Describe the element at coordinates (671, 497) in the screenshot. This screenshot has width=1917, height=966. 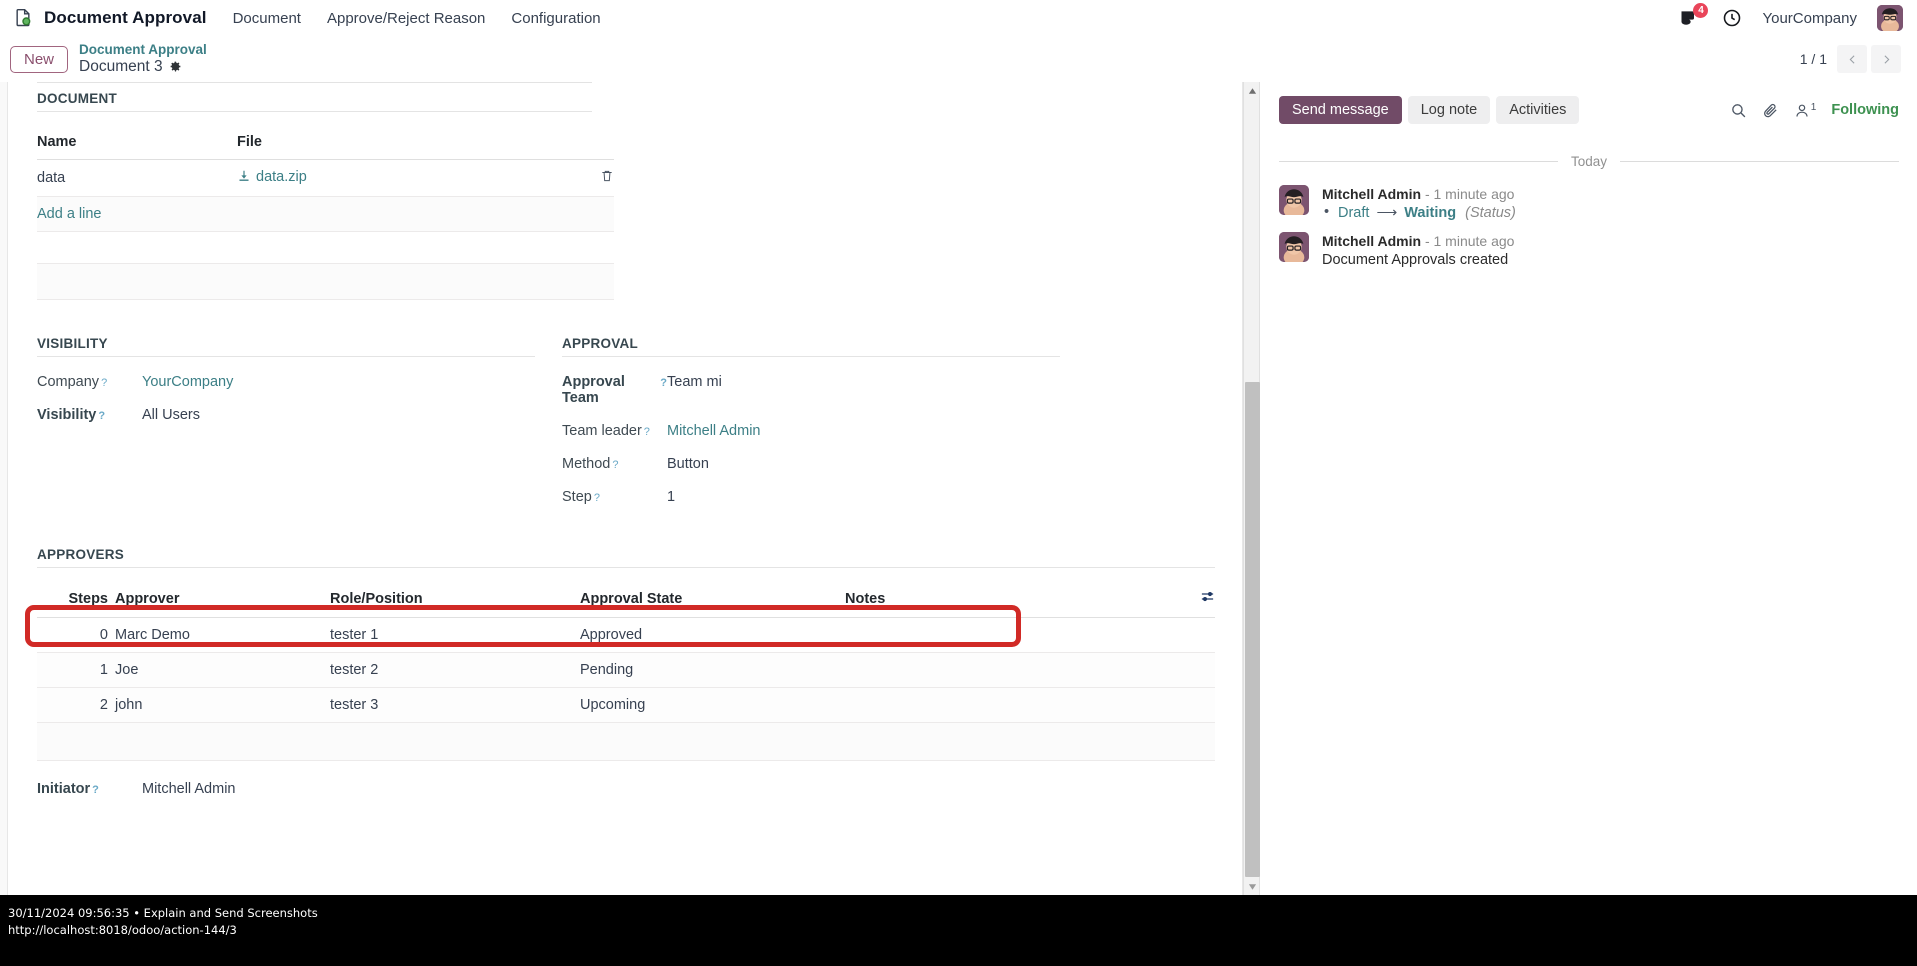
I see `field-value-step: 1` at that location.